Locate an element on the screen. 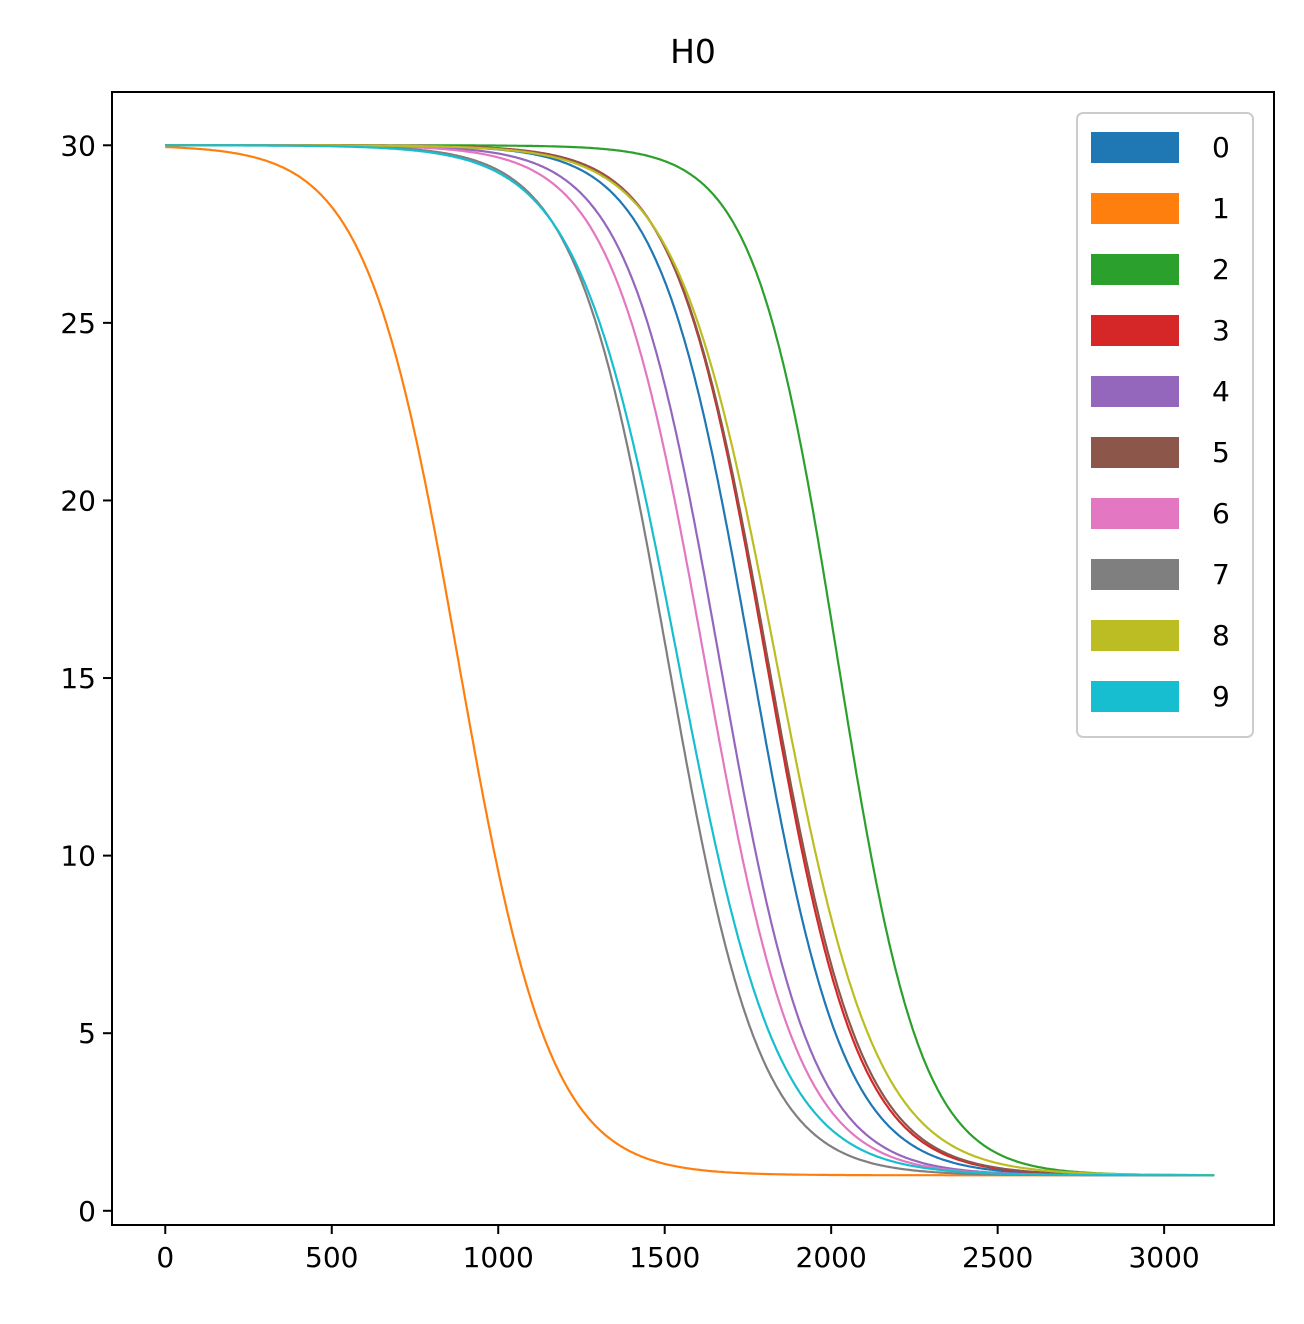 The height and width of the screenshot is (1324, 1304). legend-label-9: 9 is located at coordinates (1221, 696).